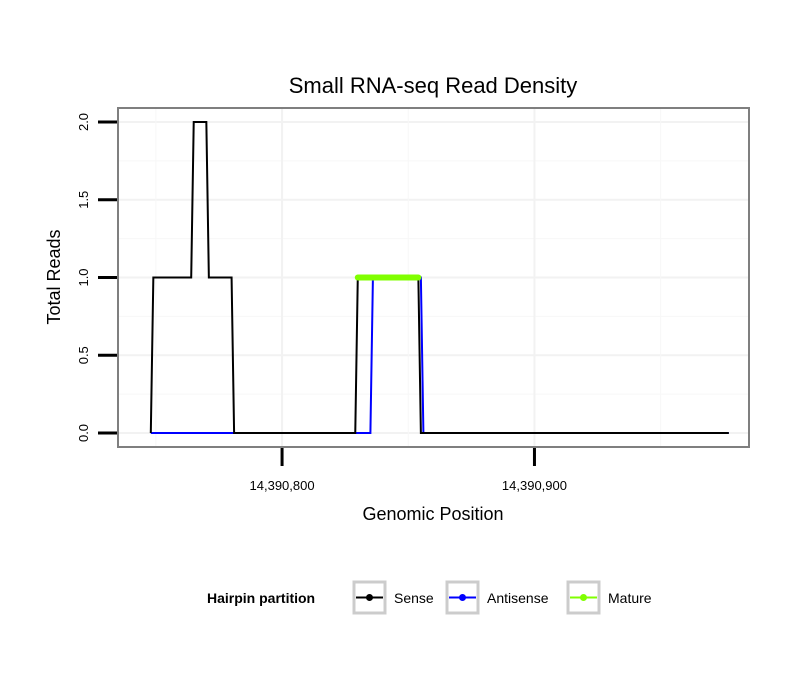 The image size is (810, 690). What do you see at coordinates (433, 85) in the screenshot?
I see `chart-title: Small RNA-seq Read Density` at bounding box center [433, 85].